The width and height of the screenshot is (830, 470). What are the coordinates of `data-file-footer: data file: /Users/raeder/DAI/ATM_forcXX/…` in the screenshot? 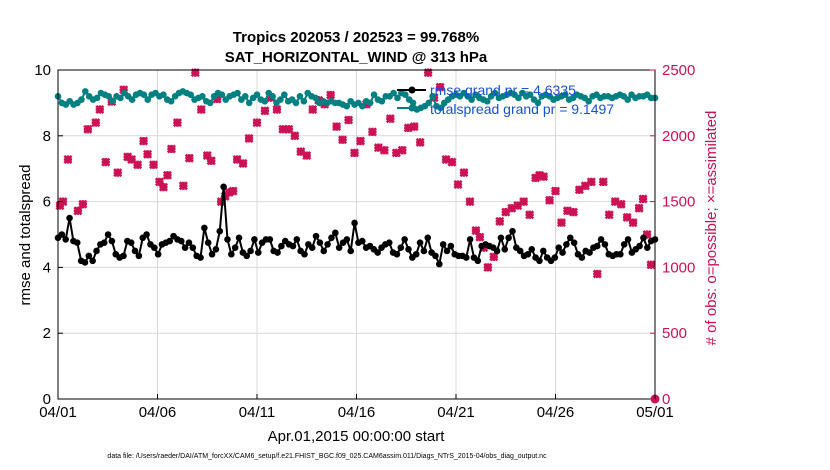 It's located at (327, 456).